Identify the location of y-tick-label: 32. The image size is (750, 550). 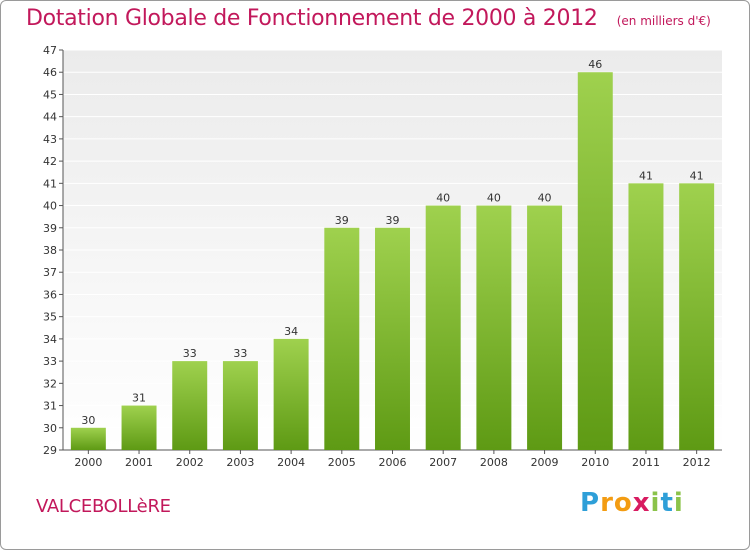
(50, 383).